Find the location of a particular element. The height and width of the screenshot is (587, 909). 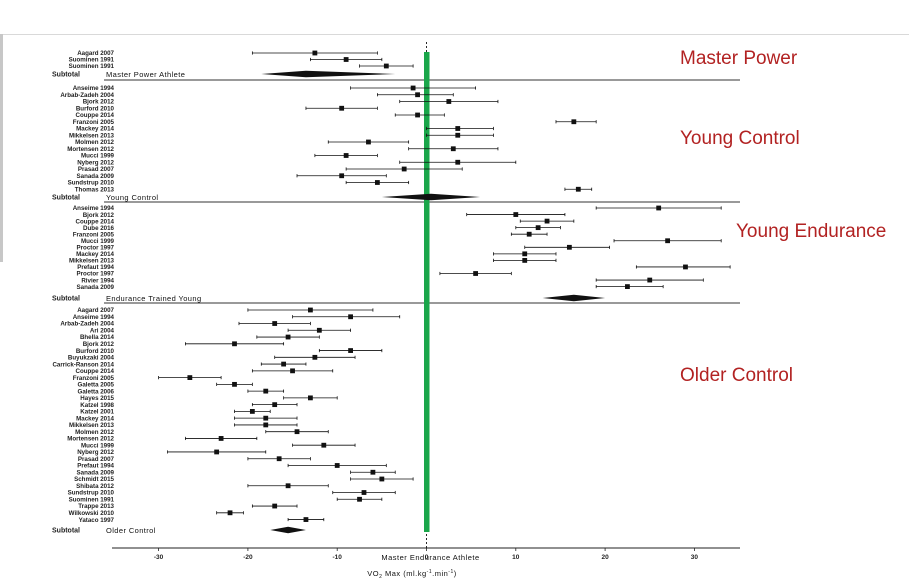

study-label: Franzoni 2005 is located at coordinates (94, 378).